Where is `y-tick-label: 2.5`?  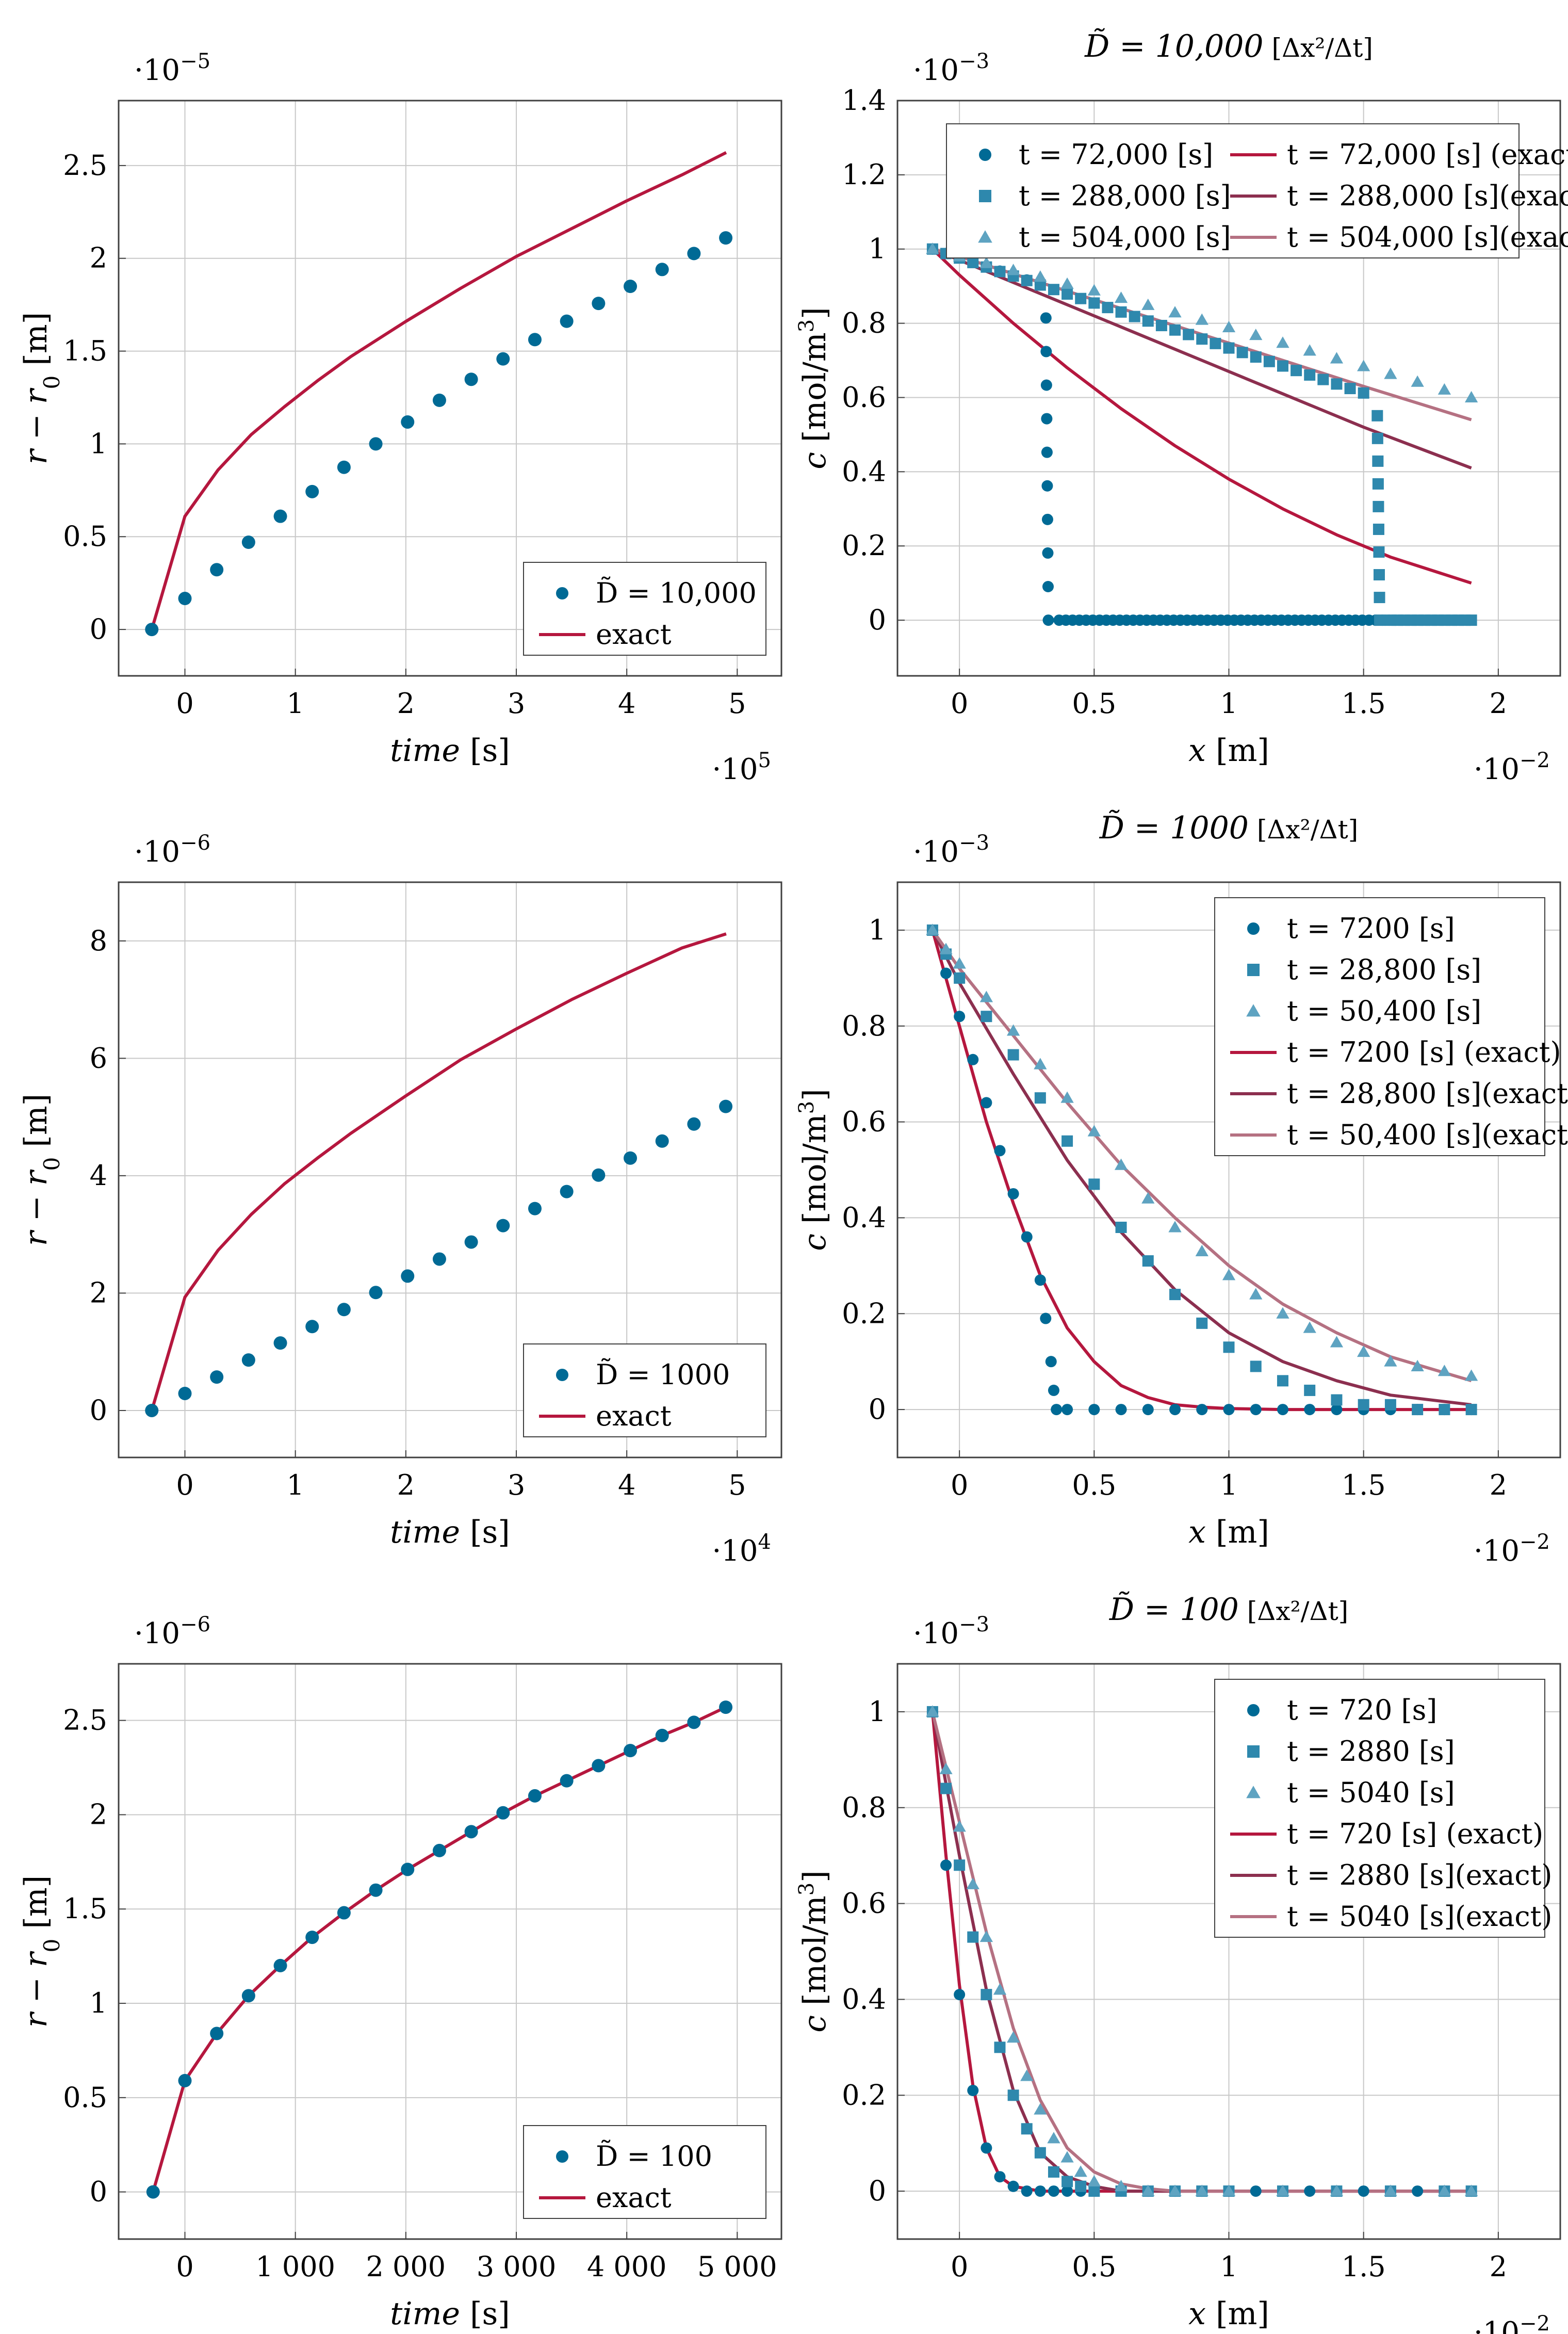 y-tick-label: 2.5 is located at coordinates (85, 165).